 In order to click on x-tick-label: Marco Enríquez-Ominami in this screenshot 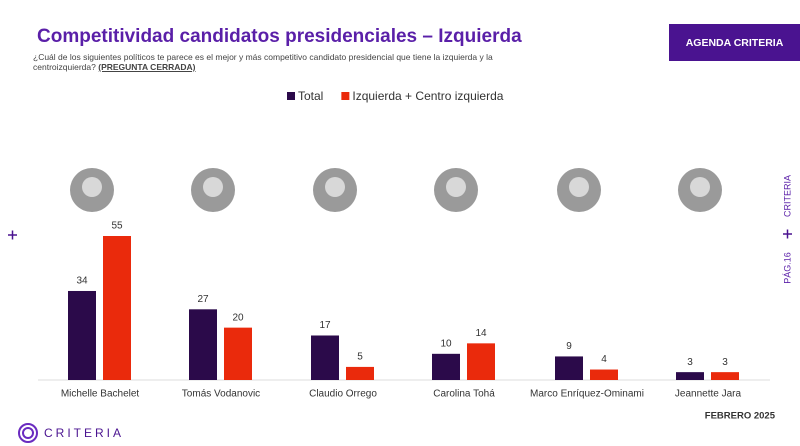, I will do `click(587, 394)`.